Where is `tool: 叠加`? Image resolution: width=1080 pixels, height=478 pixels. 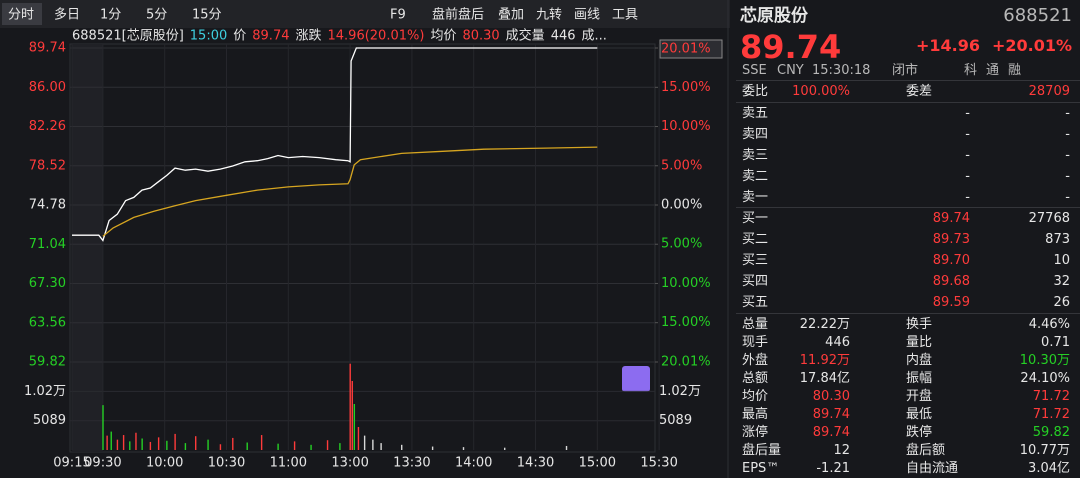 tool: 叠加 is located at coordinates (511, 15).